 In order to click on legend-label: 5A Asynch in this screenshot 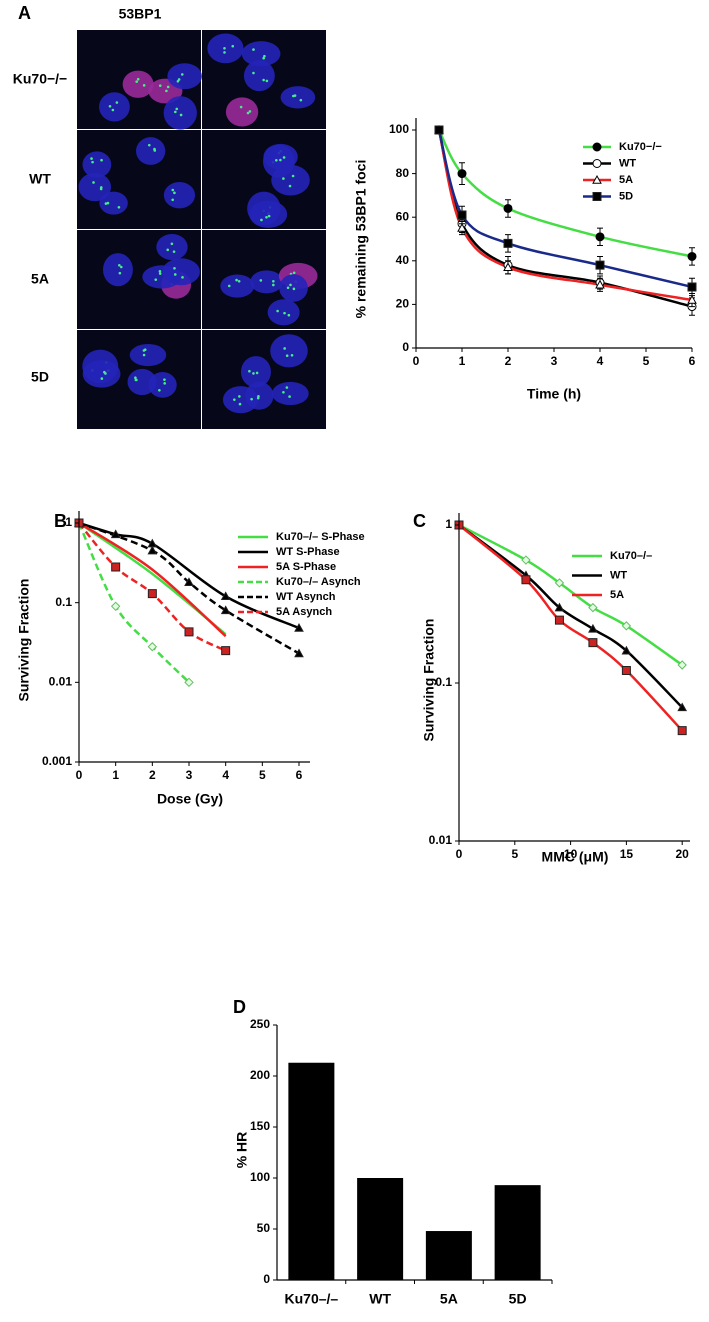, I will do `click(304, 612)`.